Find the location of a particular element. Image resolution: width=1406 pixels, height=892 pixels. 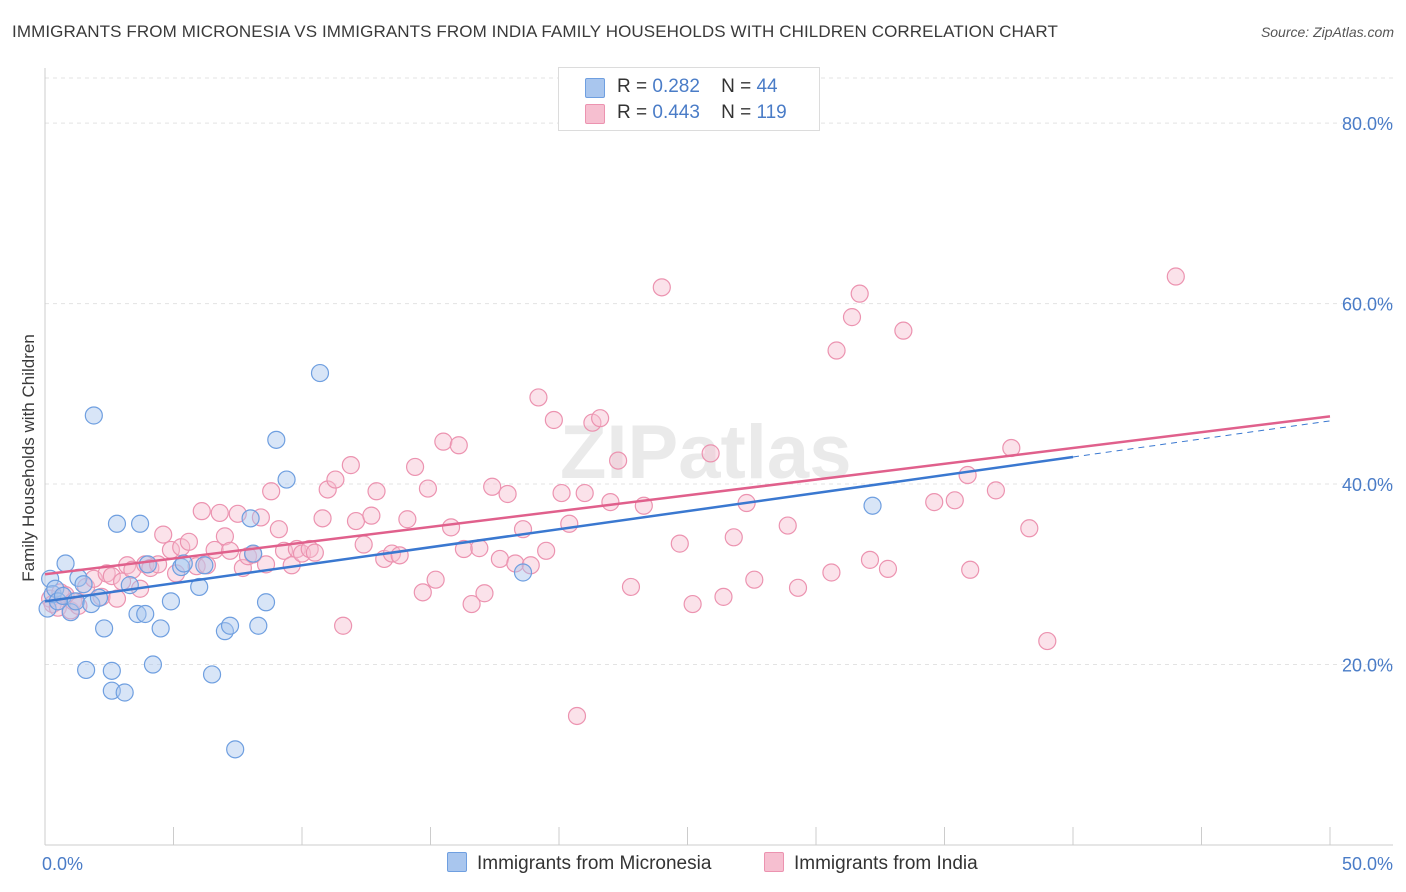

india-legend-swatch is located at coordinates (774, 862).